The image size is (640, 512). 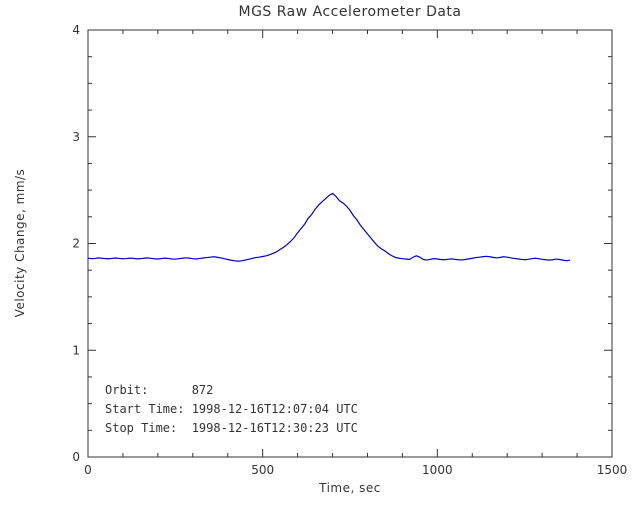 What do you see at coordinates (231, 428) in the screenshot?
I see `annotation-stop-time: Stop Time: 1998-12-16T12:30:23 UTC` at bounding box center [231, 428].